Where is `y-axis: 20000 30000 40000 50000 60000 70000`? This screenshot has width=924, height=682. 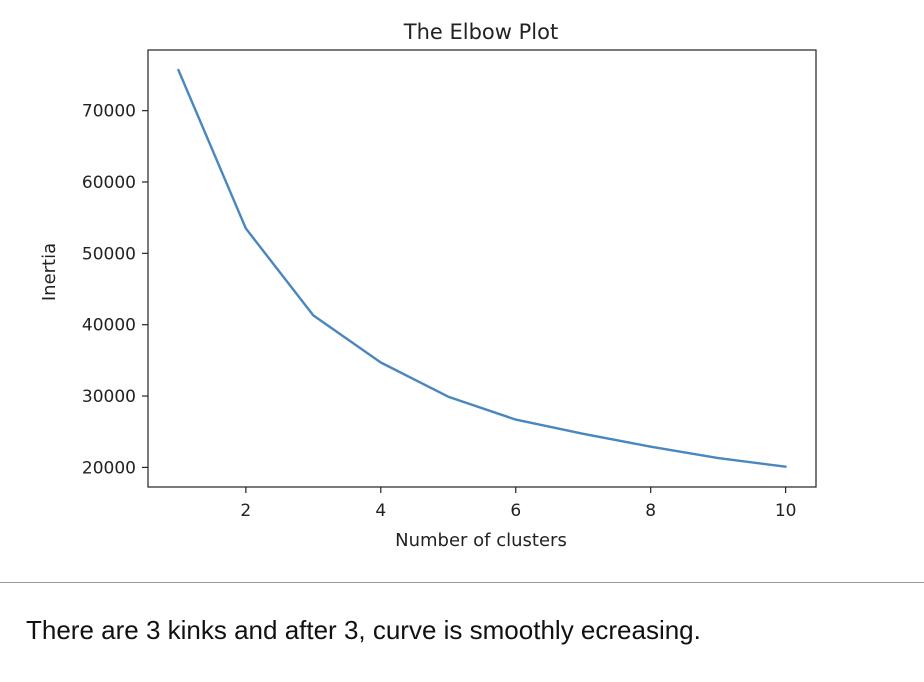 y-axis: 20000 30000 40000 50000 60000 70000 is located at coordinates (115, 290).